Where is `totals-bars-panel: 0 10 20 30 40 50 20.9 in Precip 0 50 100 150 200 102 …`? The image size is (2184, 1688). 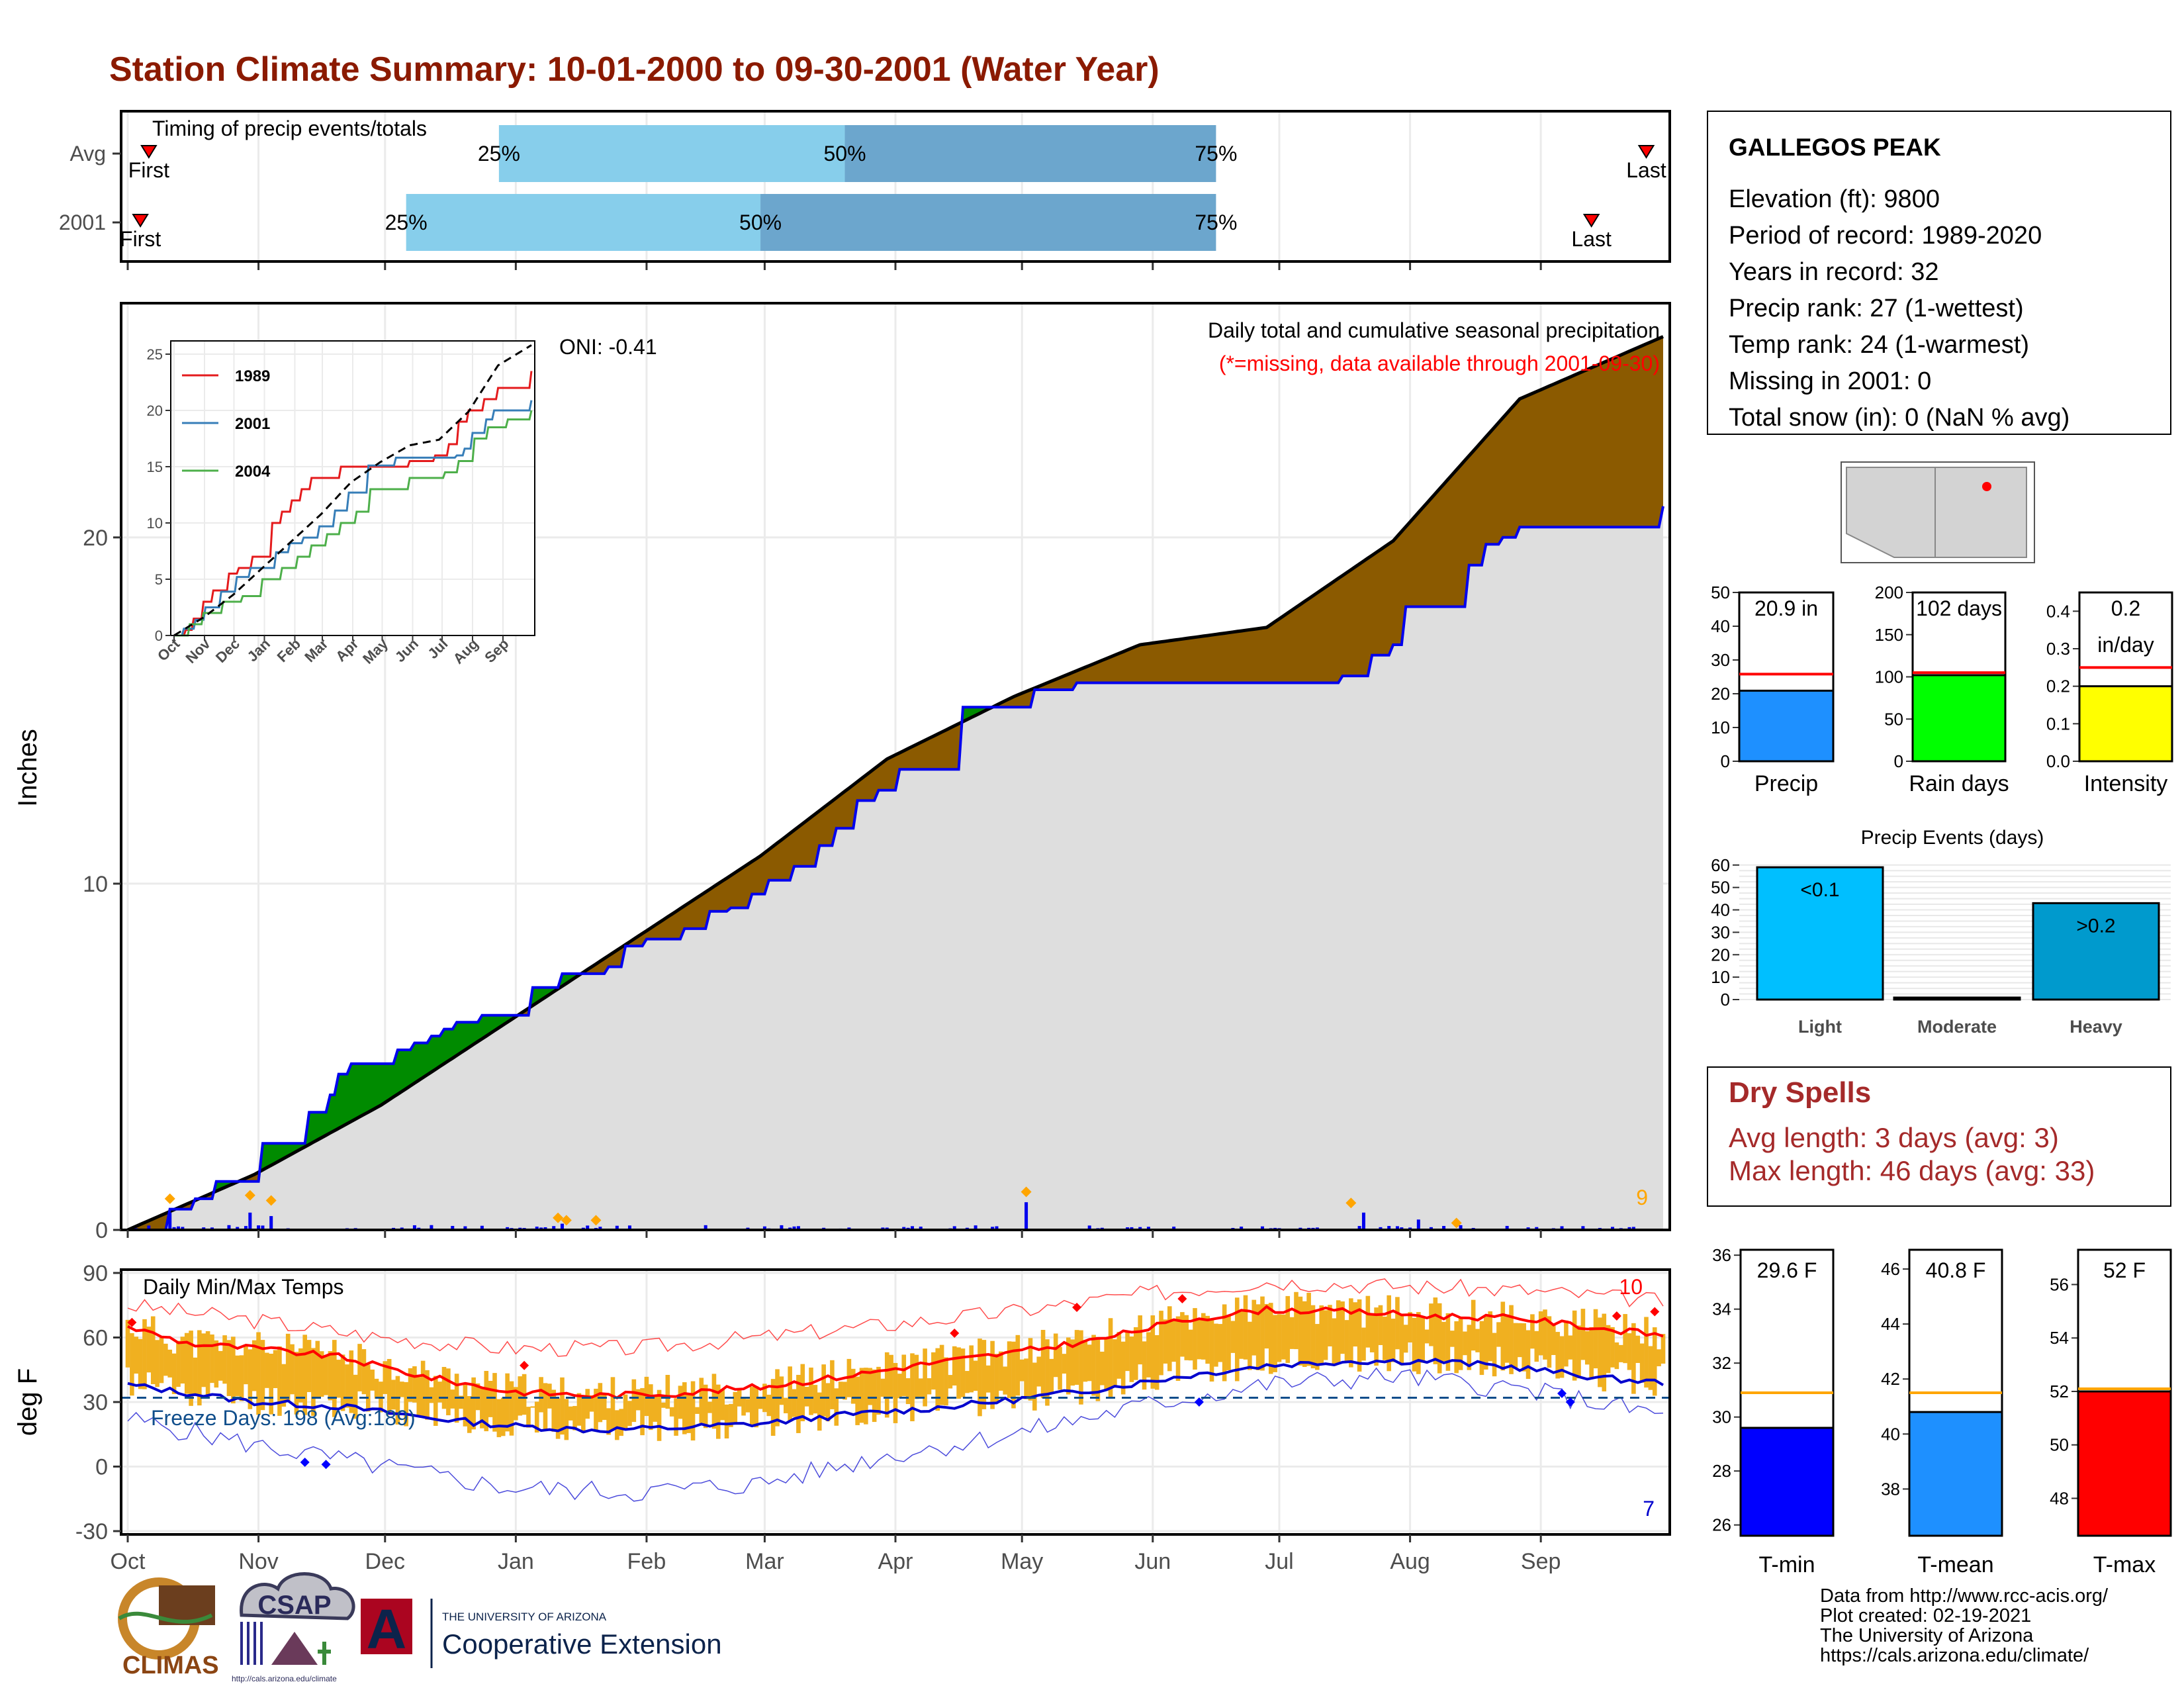
totals-bars-panel: 0 10 20 30 40 50 20.9 in Precip 0 50 100 150 200 102 … is located at coordinates (1942, 689).